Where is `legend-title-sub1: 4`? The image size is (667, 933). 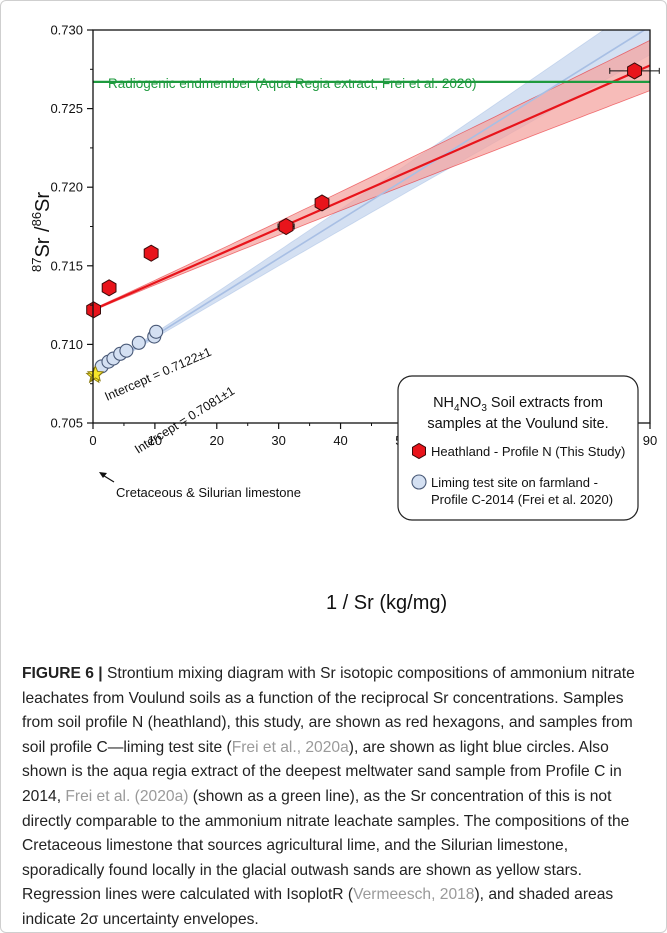 legend-title-sub1: 4 is located at coordinates (457, 408).